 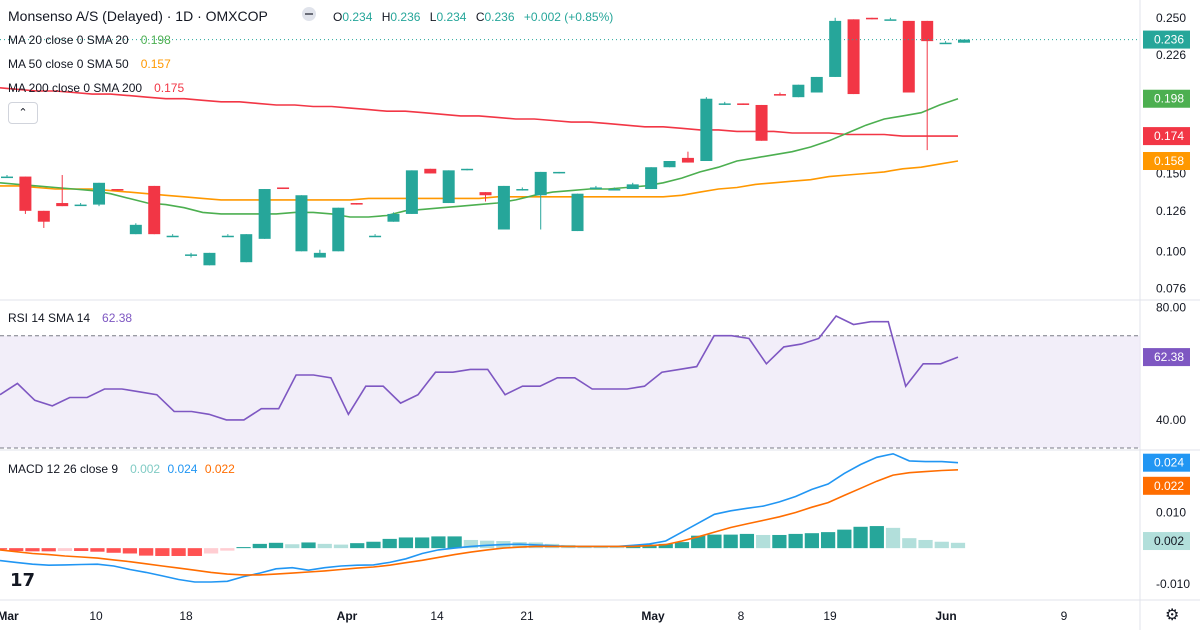 What do you see at coordinates (405, 17) in the screenshot?
I see `high-value: 0.236` at bounding box center [405, 17].